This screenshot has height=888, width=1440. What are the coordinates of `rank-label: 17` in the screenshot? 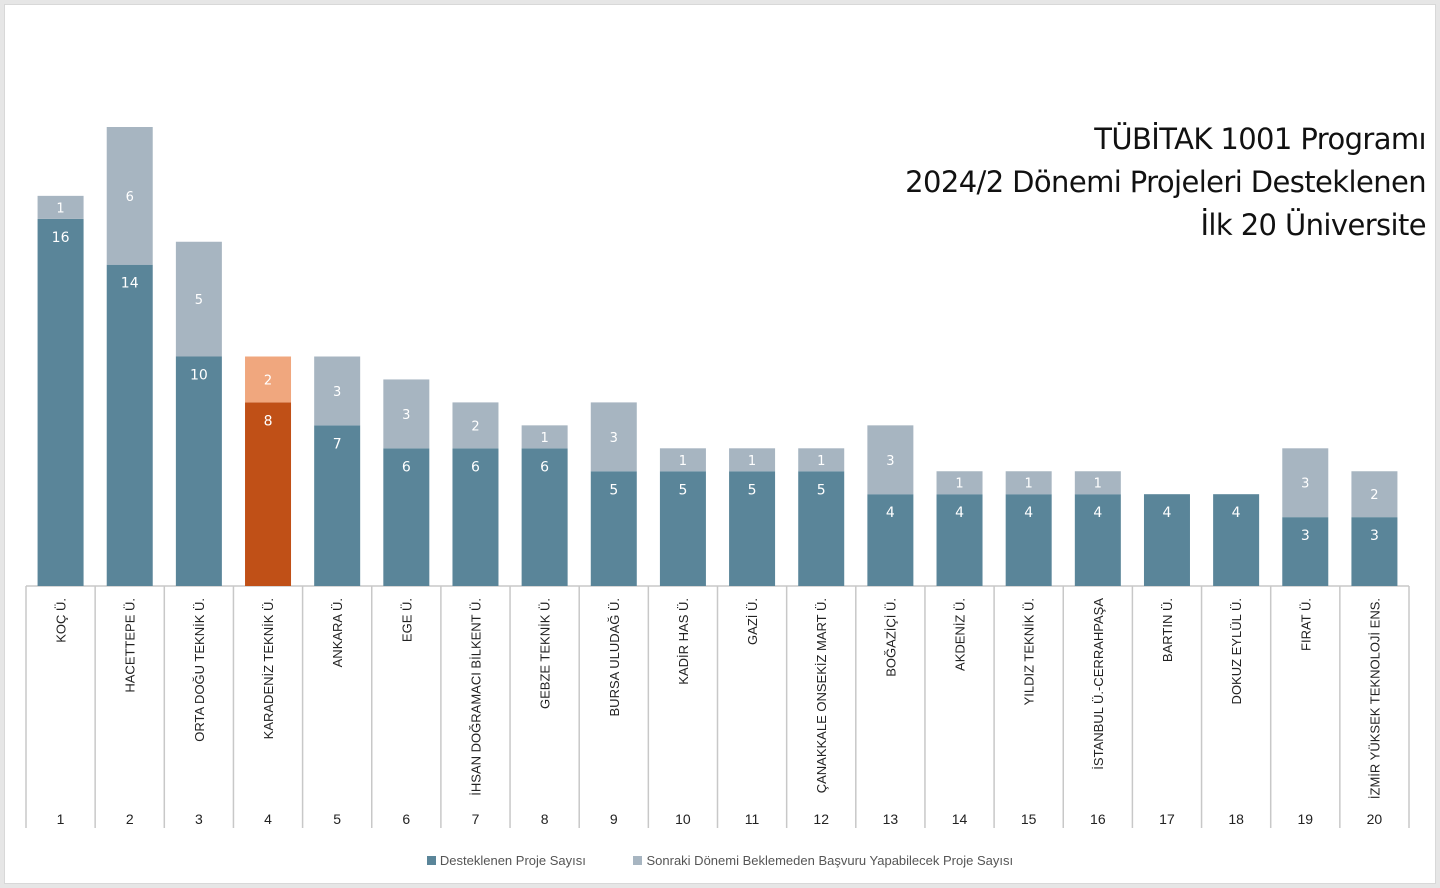 It's located at (1167, 819).